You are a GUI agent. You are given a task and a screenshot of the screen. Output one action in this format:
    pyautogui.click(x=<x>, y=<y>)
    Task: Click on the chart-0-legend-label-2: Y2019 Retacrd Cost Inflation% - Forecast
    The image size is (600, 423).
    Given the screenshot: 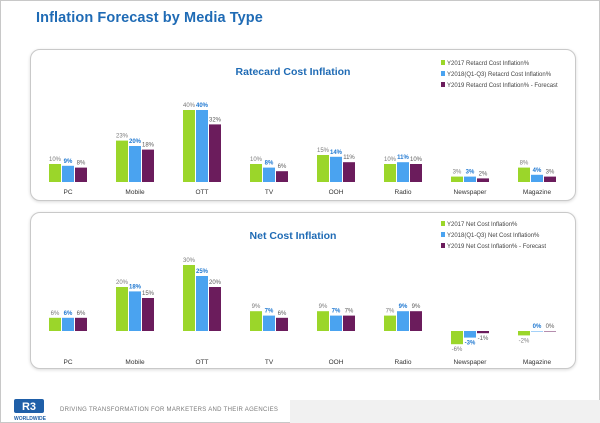 What is the action you would take?
    pyautogui.click(x=502, y=86)
    